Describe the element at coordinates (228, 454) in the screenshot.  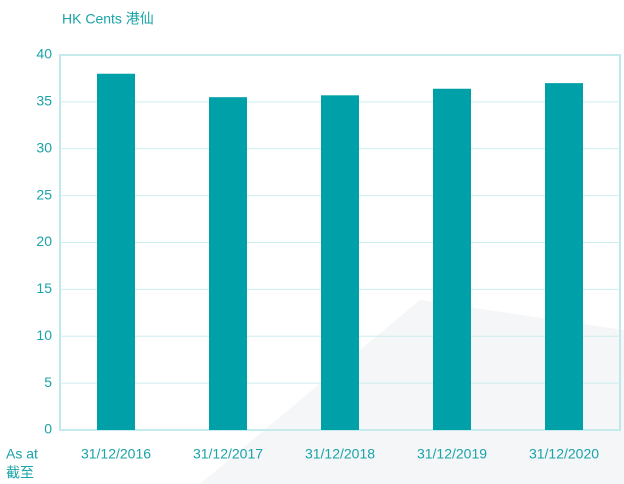
I see `x-tick-label: 31/12/2017` at that location.